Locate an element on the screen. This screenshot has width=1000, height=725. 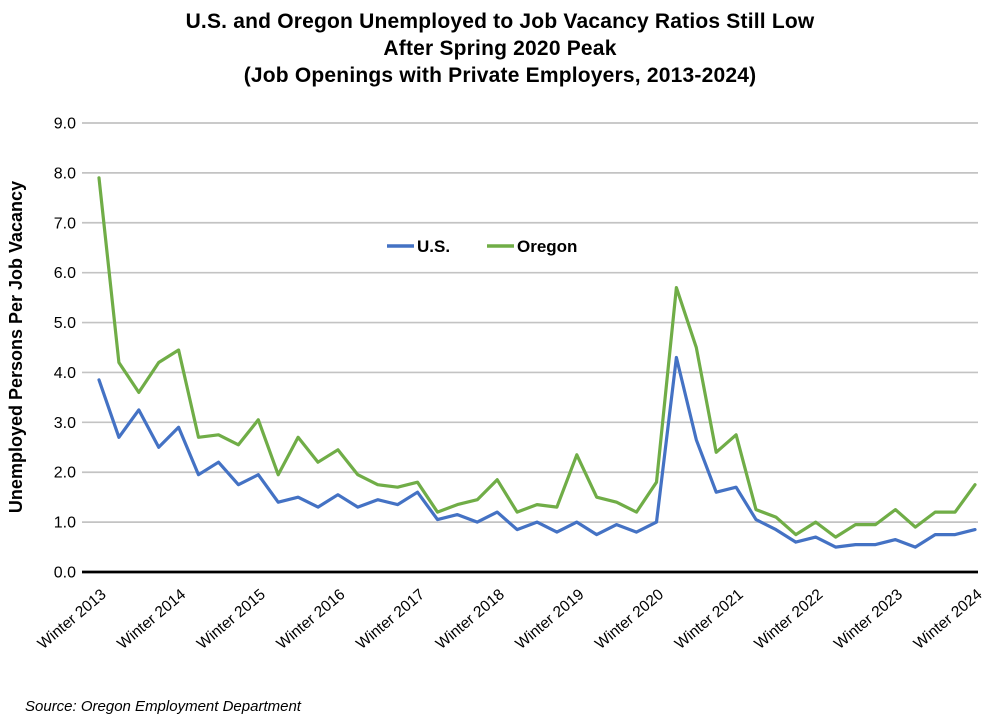
y-tick-label: 7.0 is located at coordinates (65, 223).